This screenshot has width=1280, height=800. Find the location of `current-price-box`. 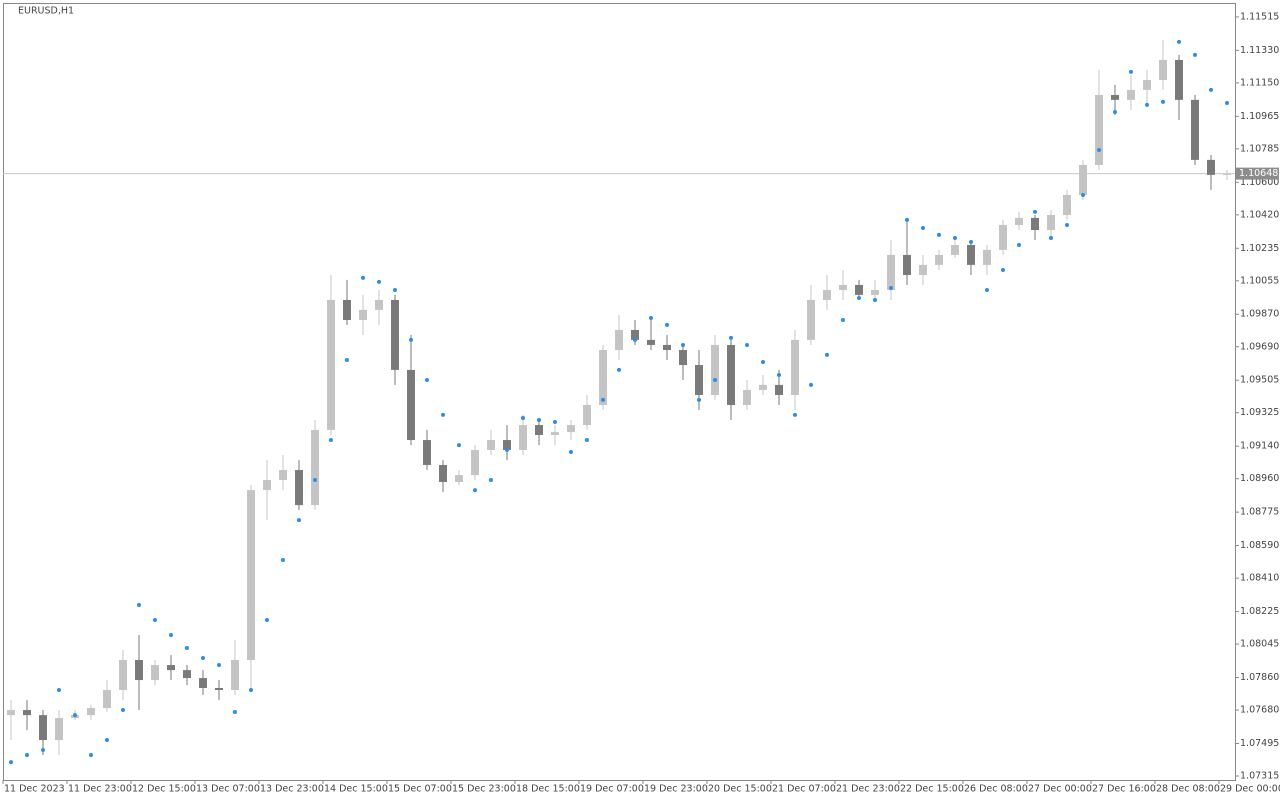

current-price-box is located at coordinates (1257, 173).